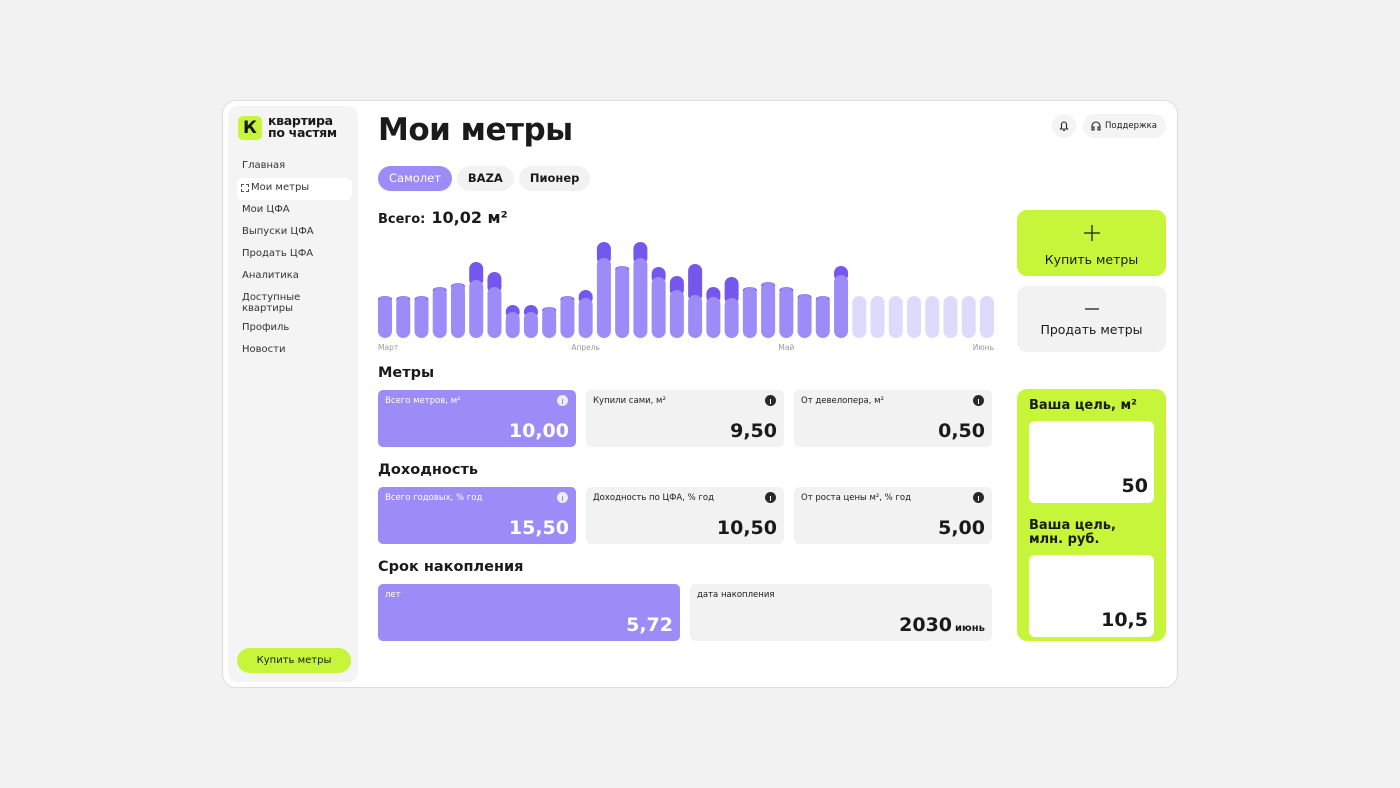 The width and height of the screenshot is (1400, 788). I want to click on card-value: 10,00, so click(539, 431).